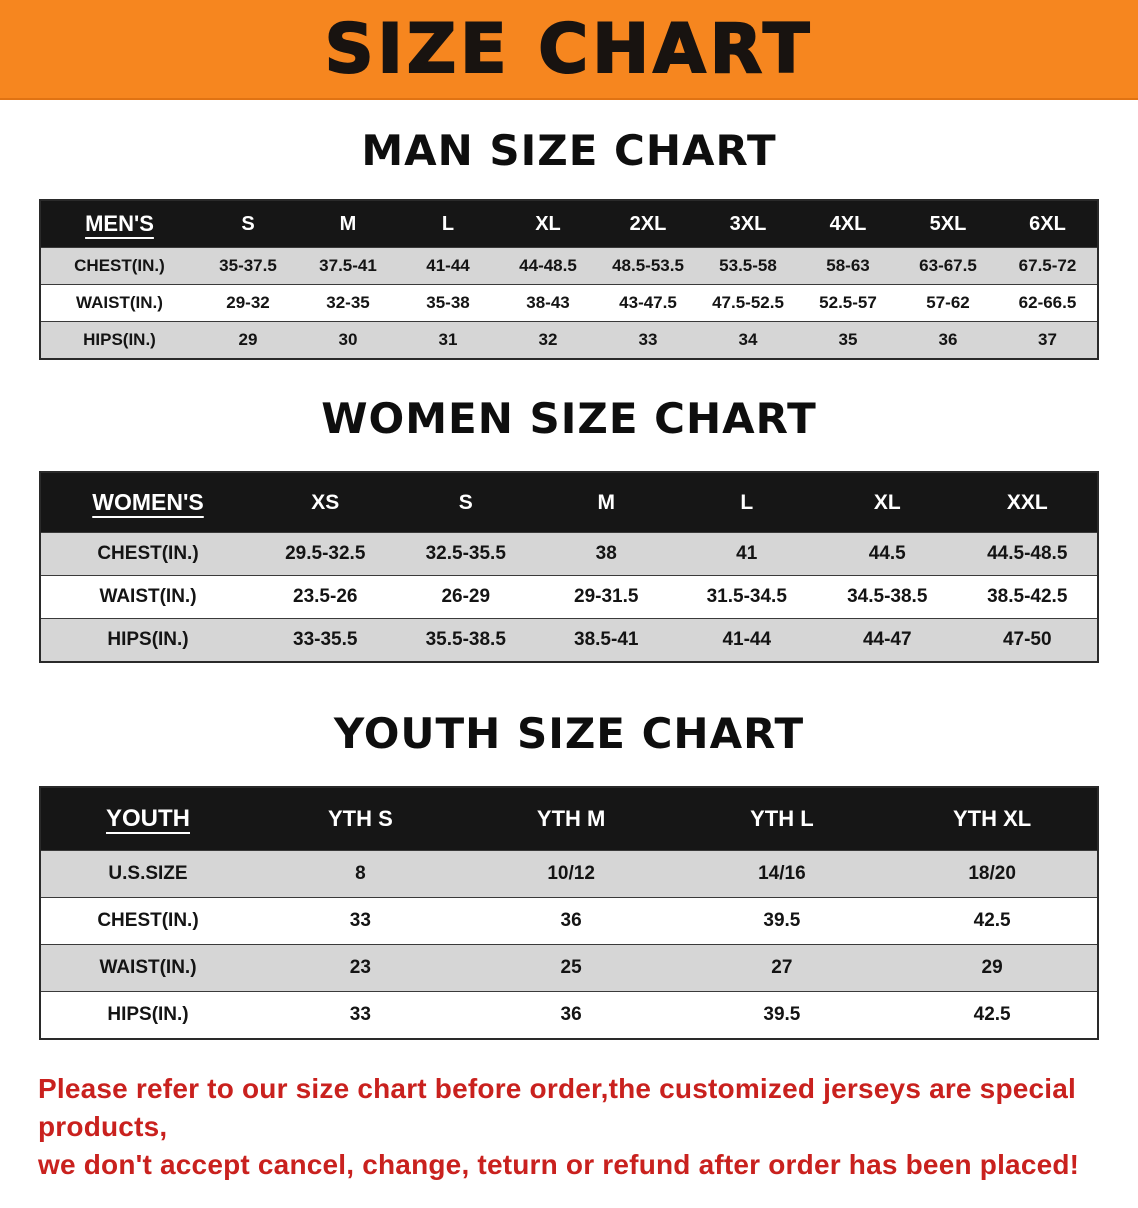  Describe the element at coordinates (448, 340) in the screenshot. I see `value-cell: 31` at that location.